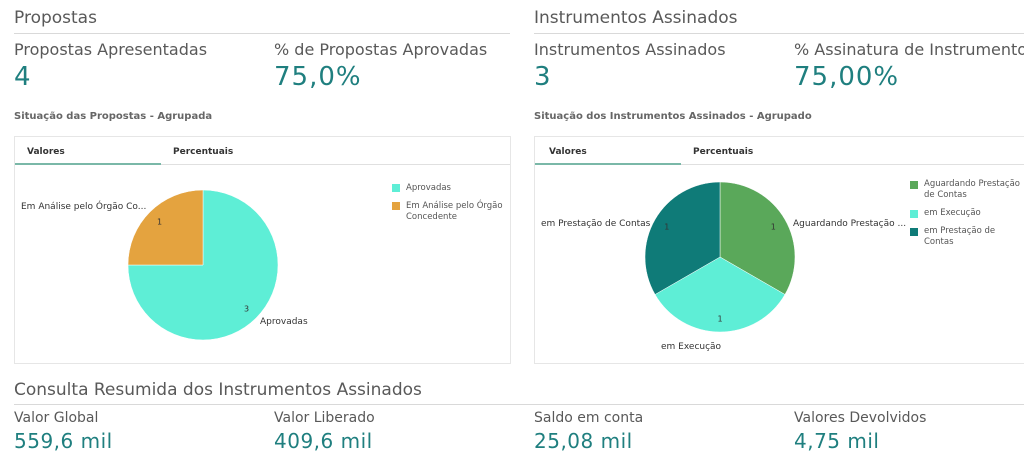 This screenshot has width=1024, height=461. I want to click on kpi-assinatura-label: % Assinatura de Instrumentos, so click(909, 49).